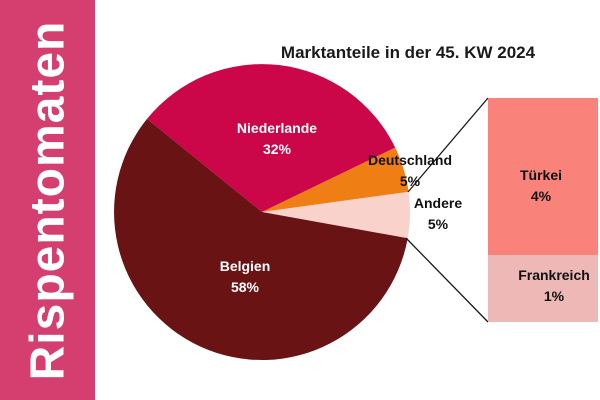  What do you see at coordinates (335, 179) in the screenshot?
I see `pie-slice-deutschland` at bounding box center [335, 179].